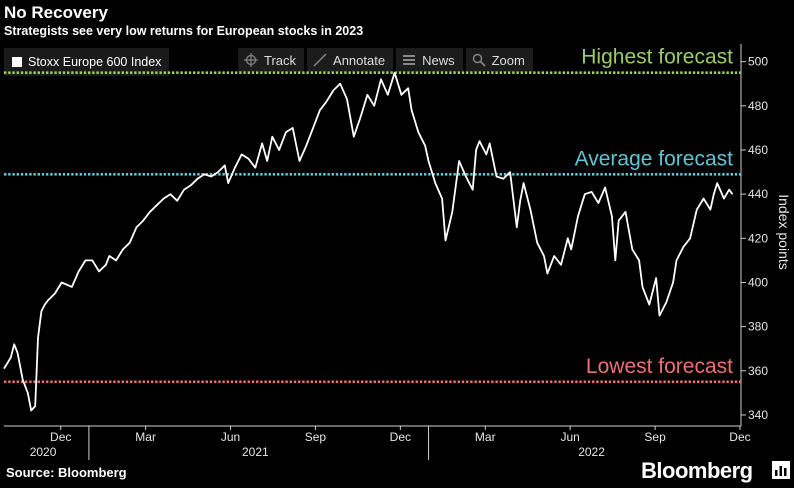 The height and width of the screenshot is (488, 794). What do you see at coordinates (758, 371) in the screenshot?
I see `y-tick-label: 360` at bounding box center [758, 371].